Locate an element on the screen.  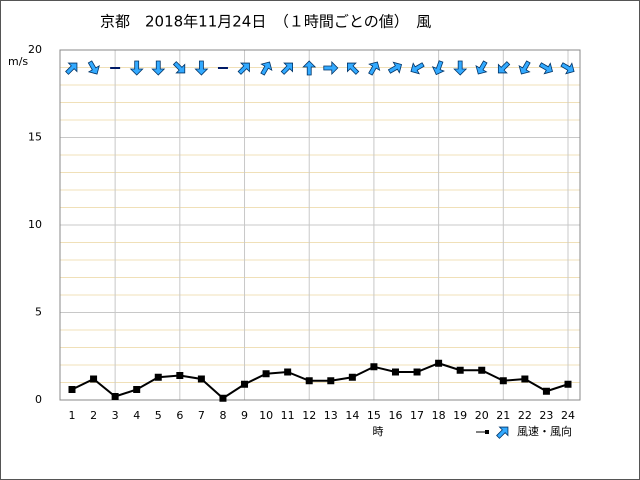
x-tick-label: 9 is located at coordinates (244, 415).